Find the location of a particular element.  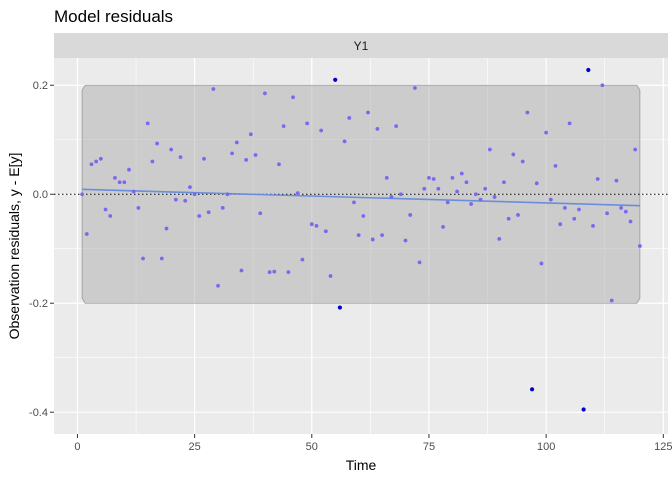

facet-strip-label: Y1 is located at coordinates (361, 46).